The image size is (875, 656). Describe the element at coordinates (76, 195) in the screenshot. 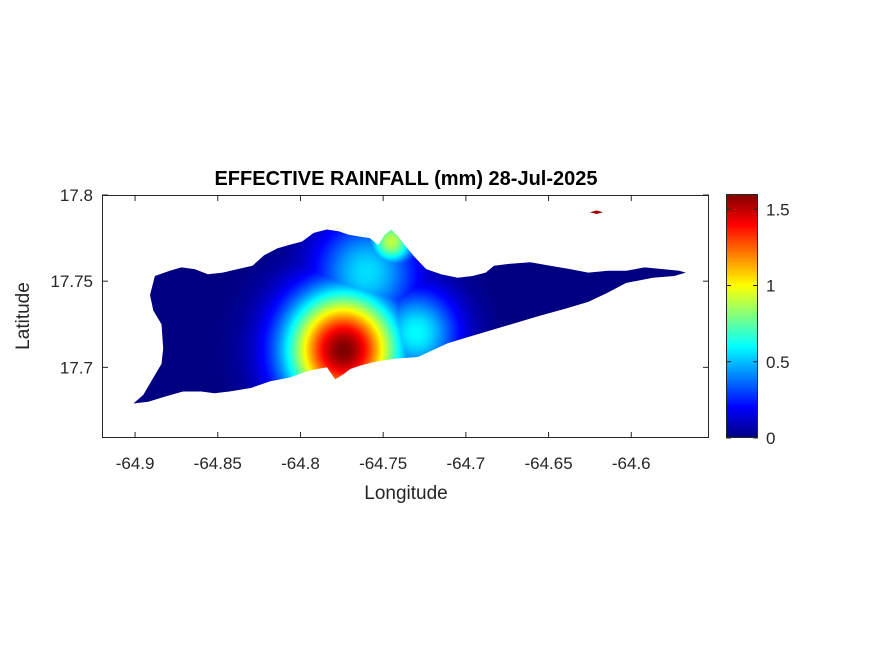

I see `y-tick-label: 17.8` at that location.